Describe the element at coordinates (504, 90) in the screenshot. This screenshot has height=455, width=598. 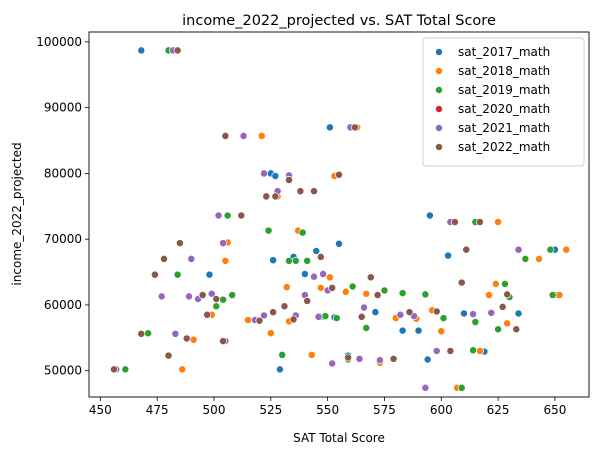
I see `legend-label-sat_2019_math: sat_2019_math` at that location.